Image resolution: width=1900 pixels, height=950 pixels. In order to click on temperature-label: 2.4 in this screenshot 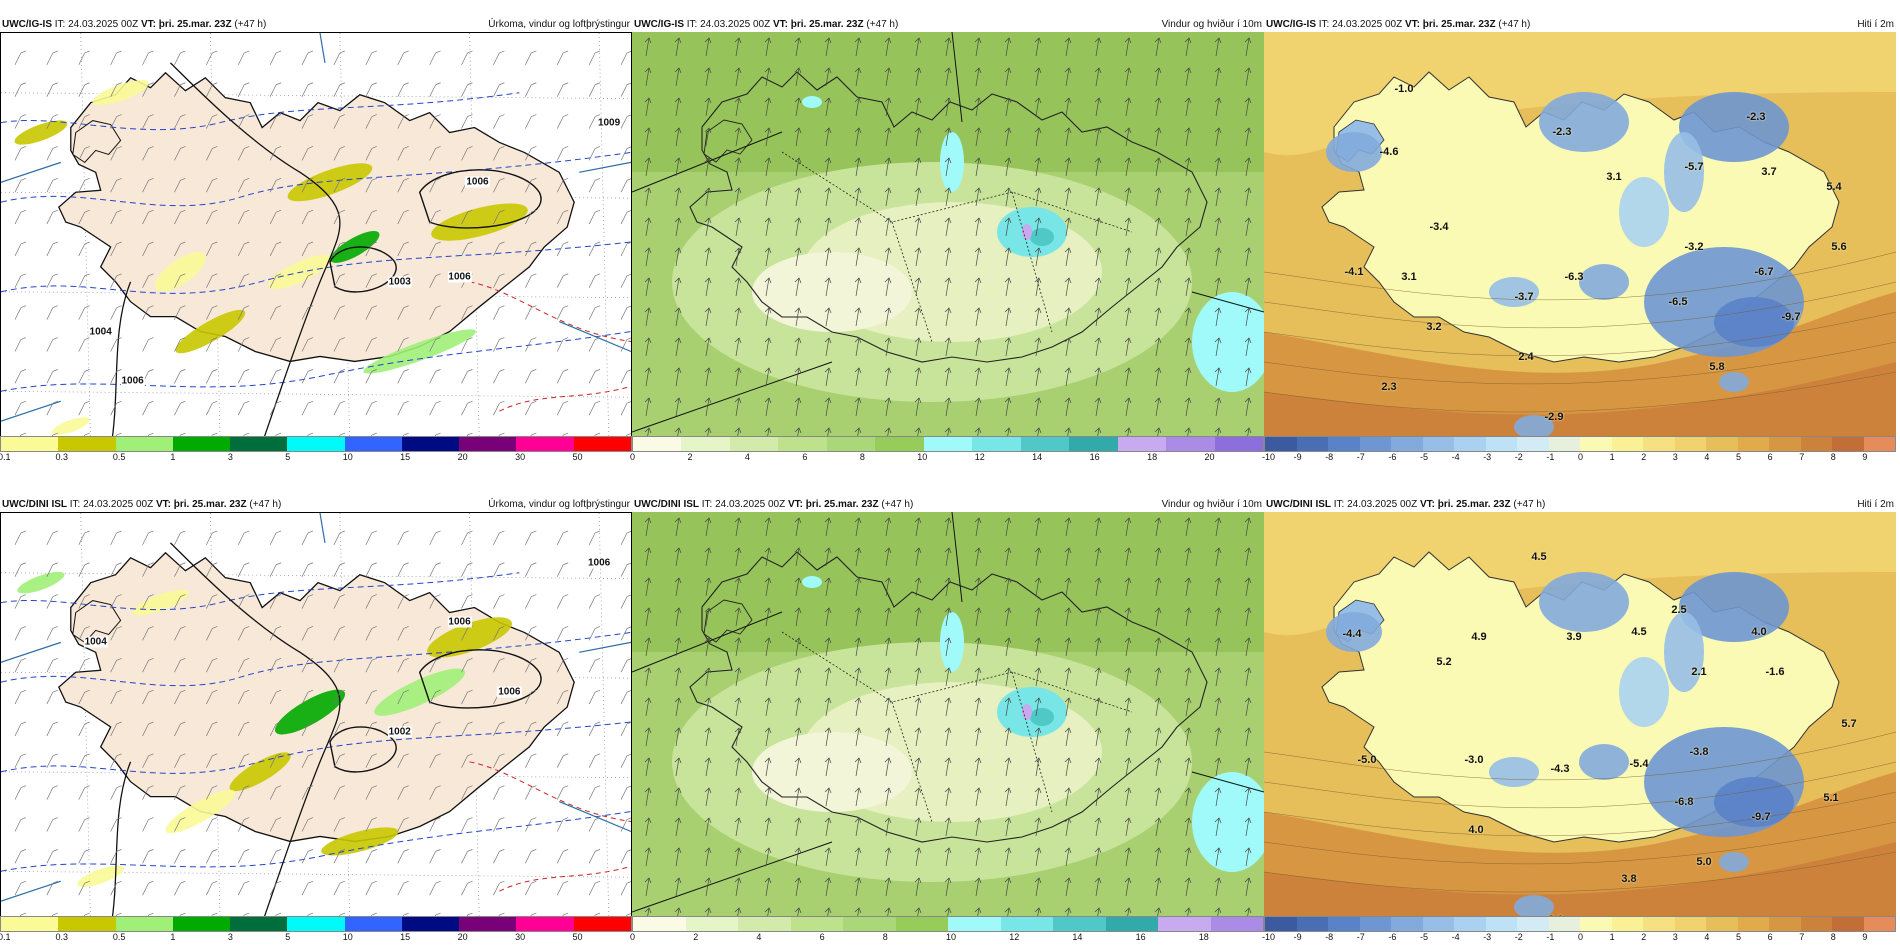, I will do `click(1526, 357)`.